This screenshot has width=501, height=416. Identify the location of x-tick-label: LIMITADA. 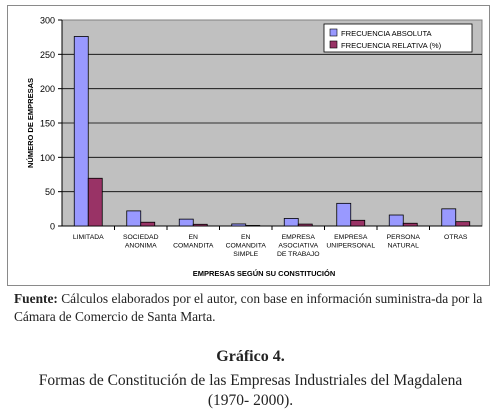
(88, 237).